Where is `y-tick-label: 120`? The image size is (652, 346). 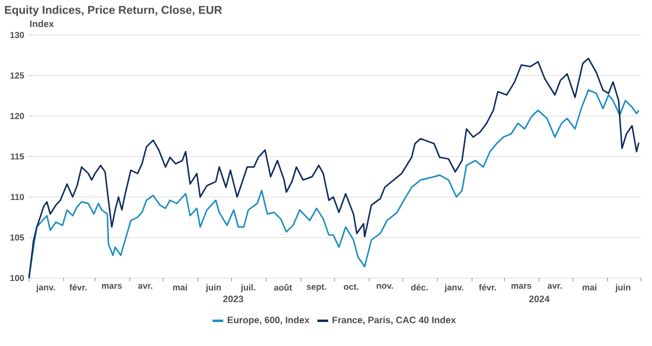 y-tick-label: 120 is located at coordinates (17, 116).